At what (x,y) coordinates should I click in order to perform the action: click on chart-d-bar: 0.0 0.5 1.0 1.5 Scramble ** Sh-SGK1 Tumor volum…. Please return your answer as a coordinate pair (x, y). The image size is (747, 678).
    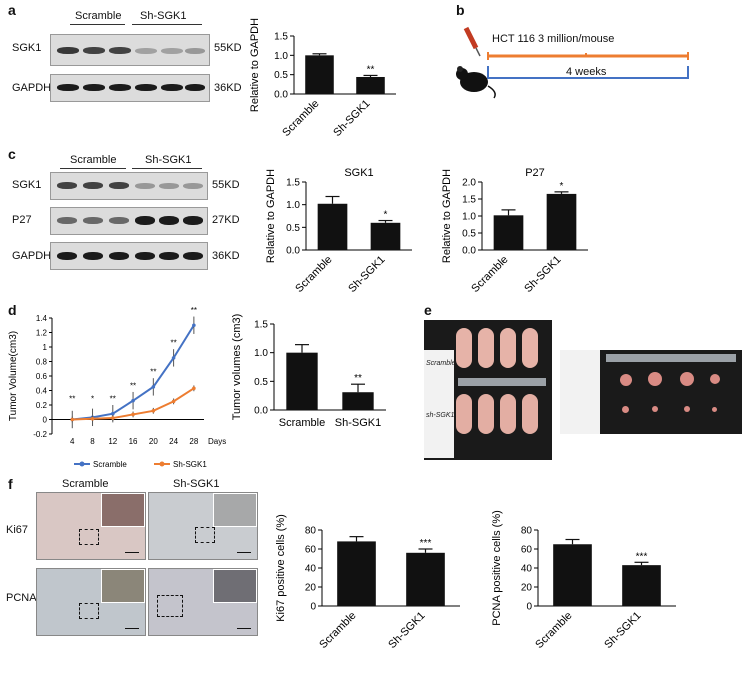
    Looking at the image, I should click on (308, 371).